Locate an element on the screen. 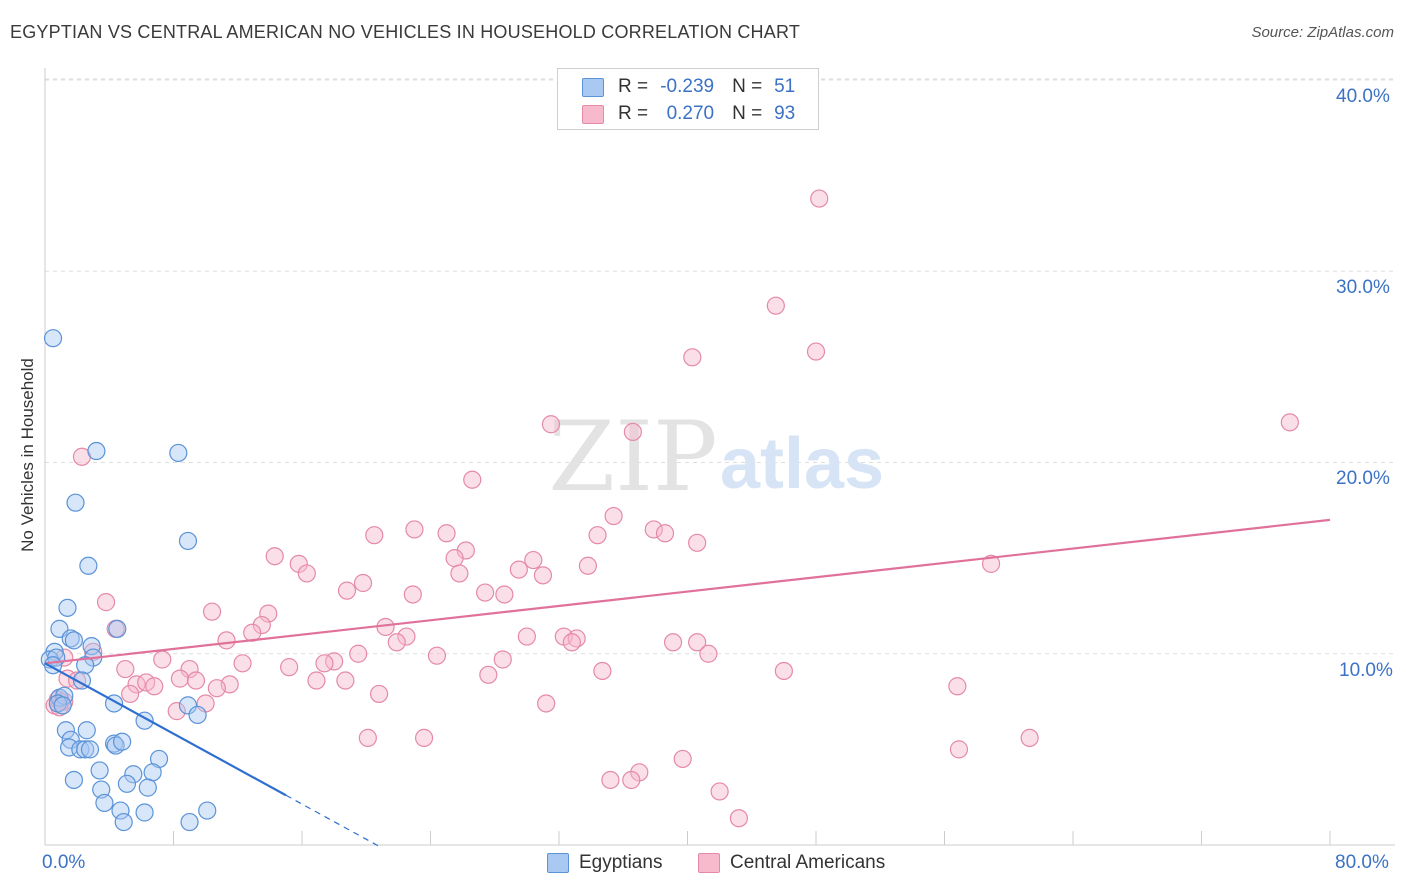 This screenshot has width=1406, height=892. legend-swatch-blue is located at coordinates (593, 87).